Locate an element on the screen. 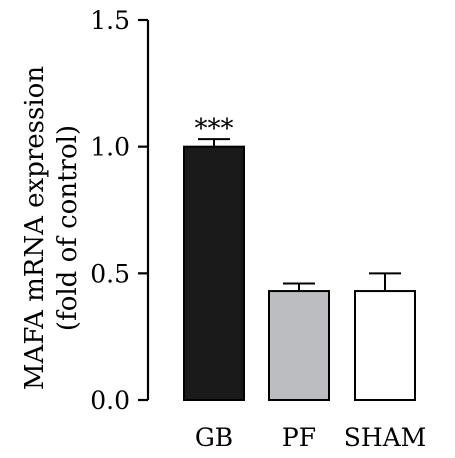  y-tick-label: 0.0 is located at coordinates (110, 400).